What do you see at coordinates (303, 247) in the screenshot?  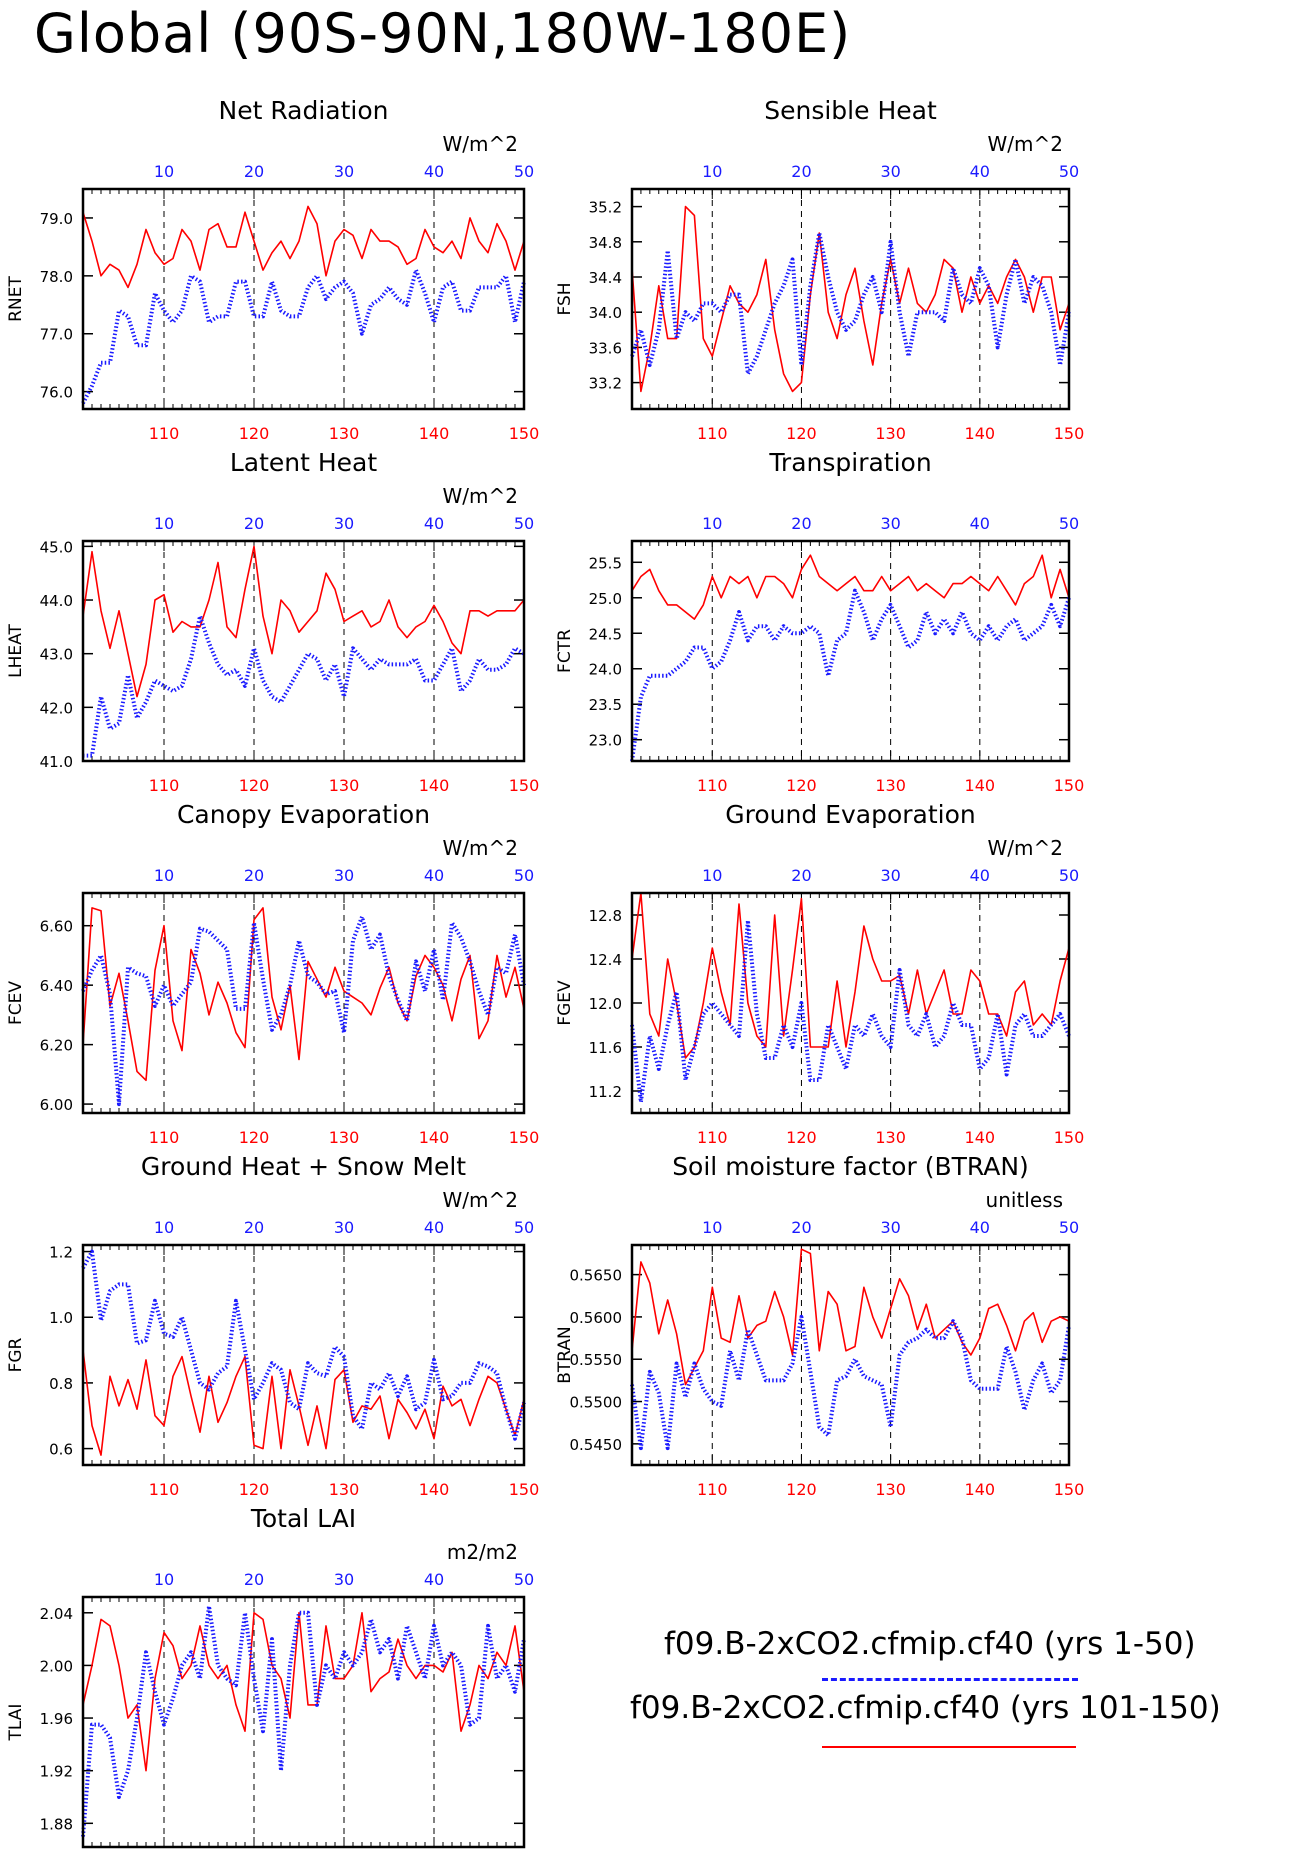 I see `series-line-red-rnet` at bounding box center [303, 247].